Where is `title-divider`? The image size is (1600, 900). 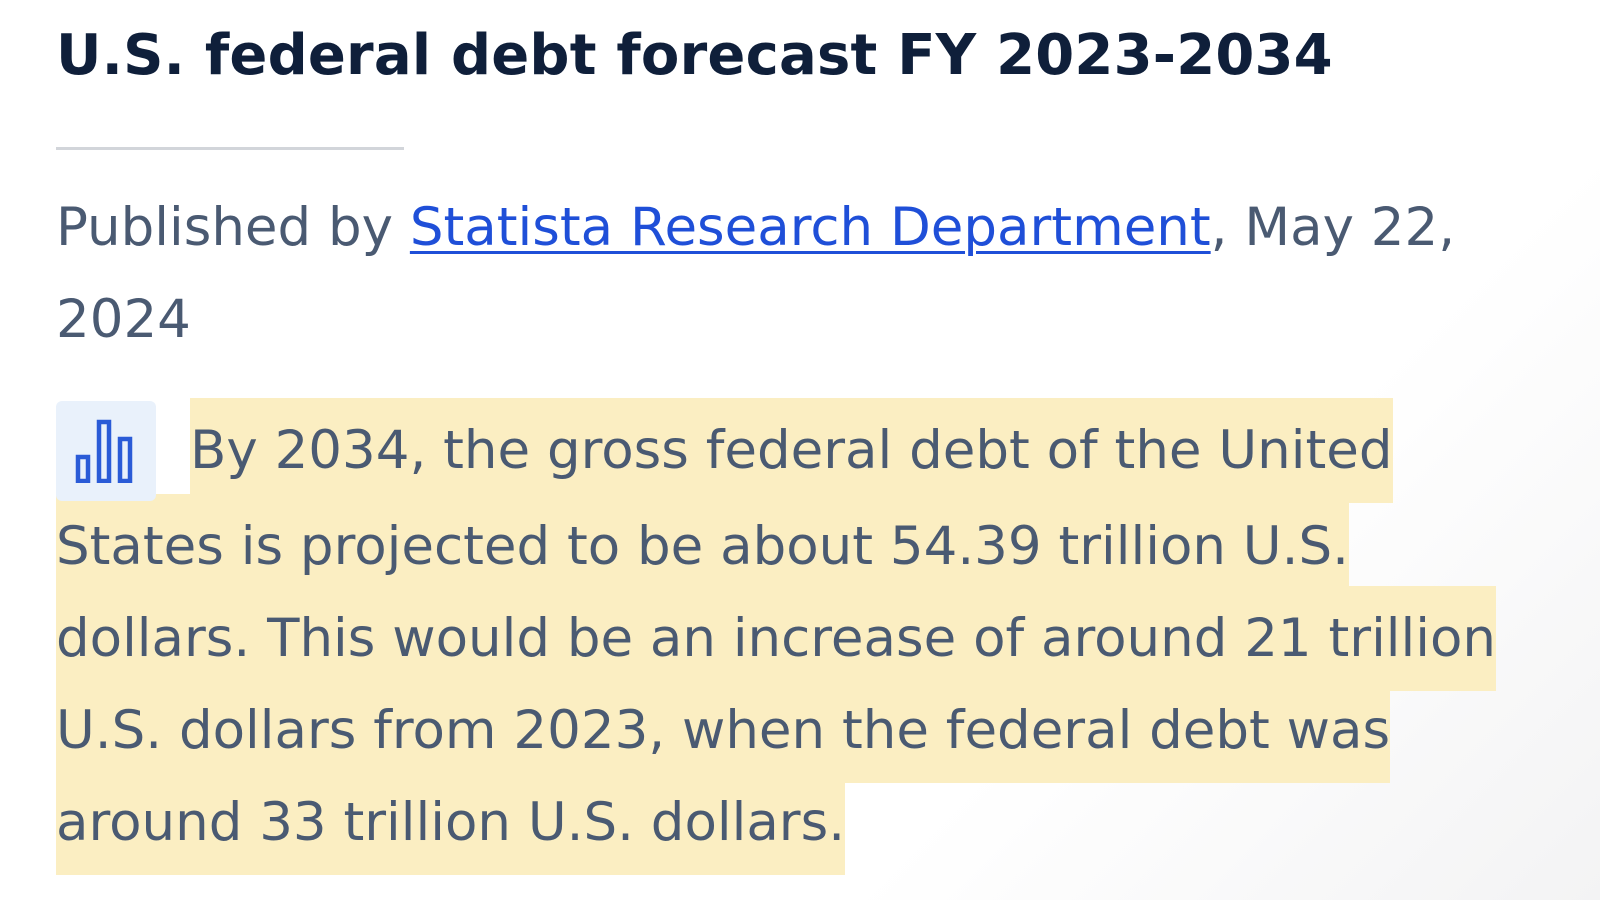
title-divider is located at coordinates (230, 148).